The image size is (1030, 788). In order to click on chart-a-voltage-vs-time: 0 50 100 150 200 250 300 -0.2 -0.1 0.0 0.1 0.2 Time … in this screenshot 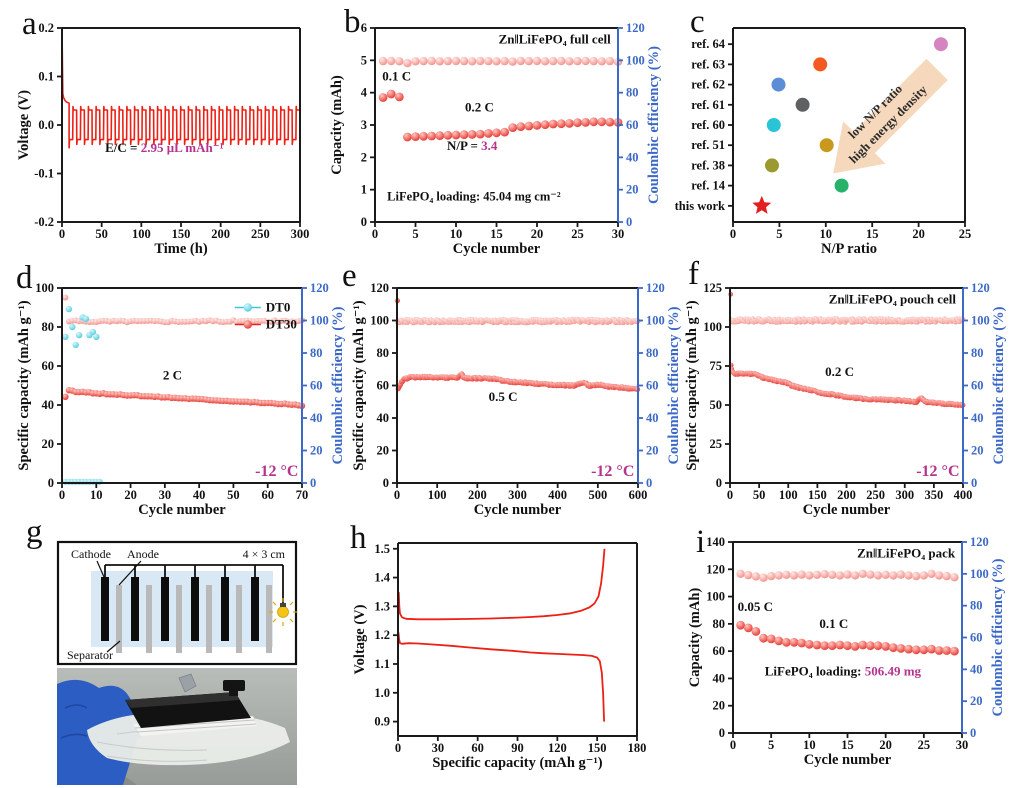, I will do `click(162, 139)`.